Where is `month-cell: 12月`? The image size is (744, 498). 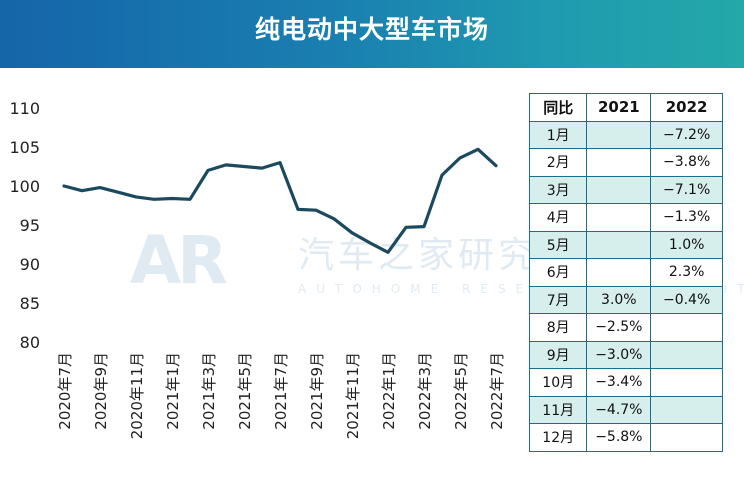 month-cell: 12月 is located at coordinates (558, 437).